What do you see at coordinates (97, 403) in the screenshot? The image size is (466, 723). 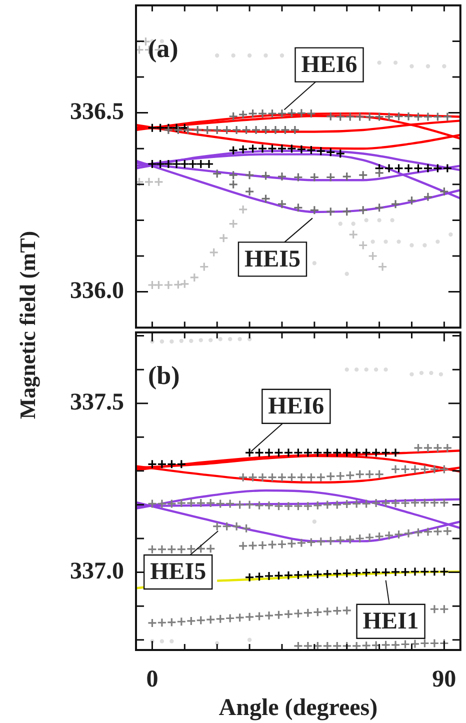 I see `y-tick-label: 337.5` at bounding box center [97, 403].